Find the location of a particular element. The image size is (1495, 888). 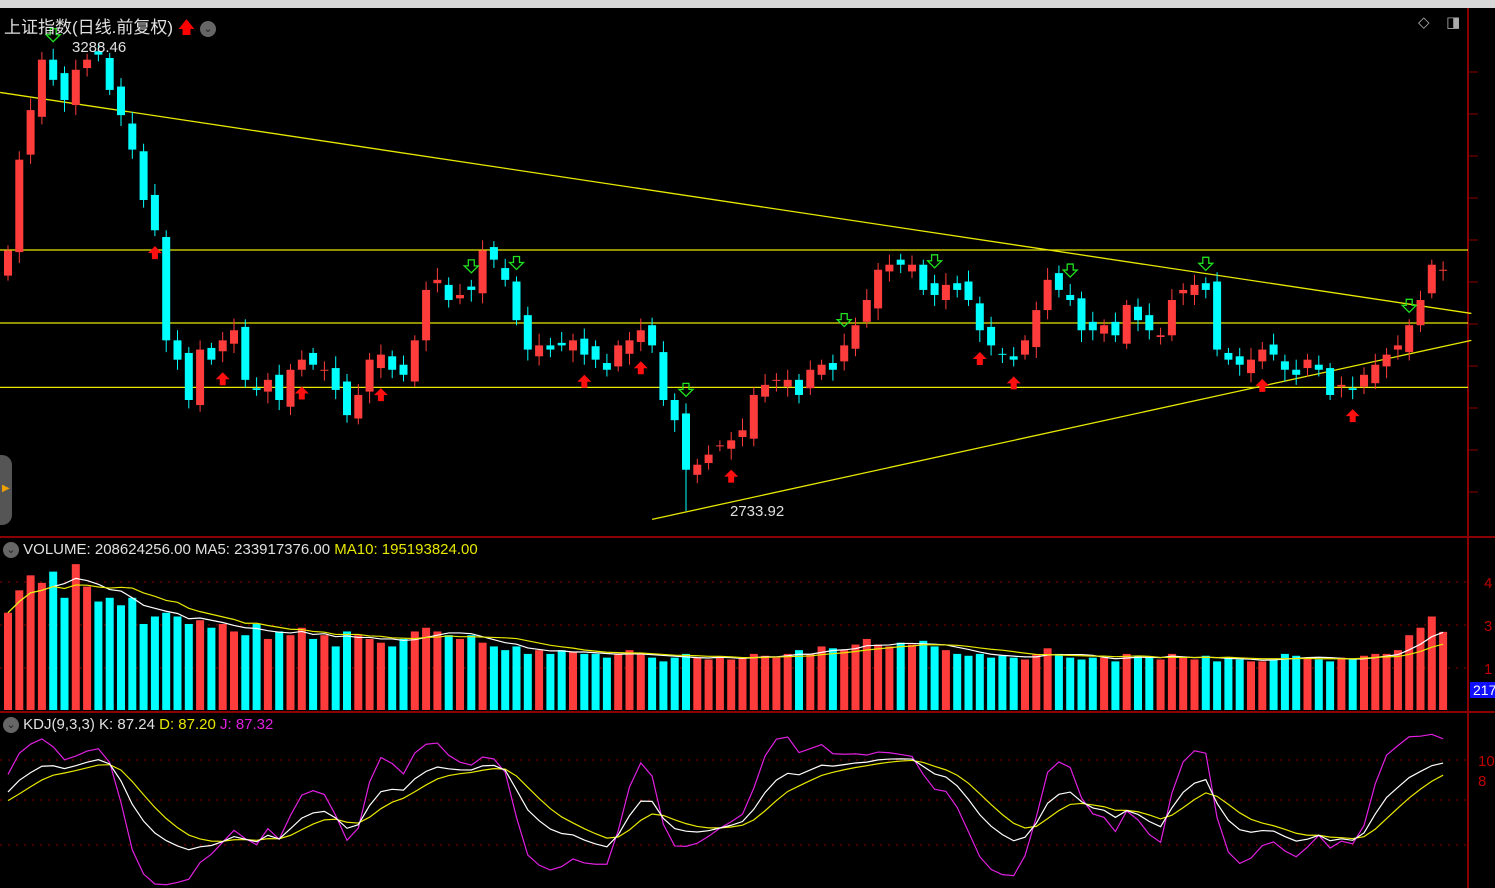

sidebar-expand-handle: ▶ is located at coordinates (6, 490).